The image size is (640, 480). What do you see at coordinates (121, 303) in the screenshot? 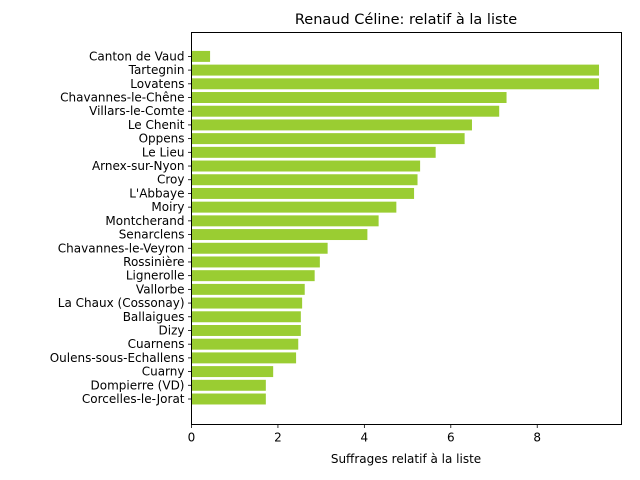
I see `y-tick-label: La Chaux (Cossonay)` at bounding box center [121, 303].